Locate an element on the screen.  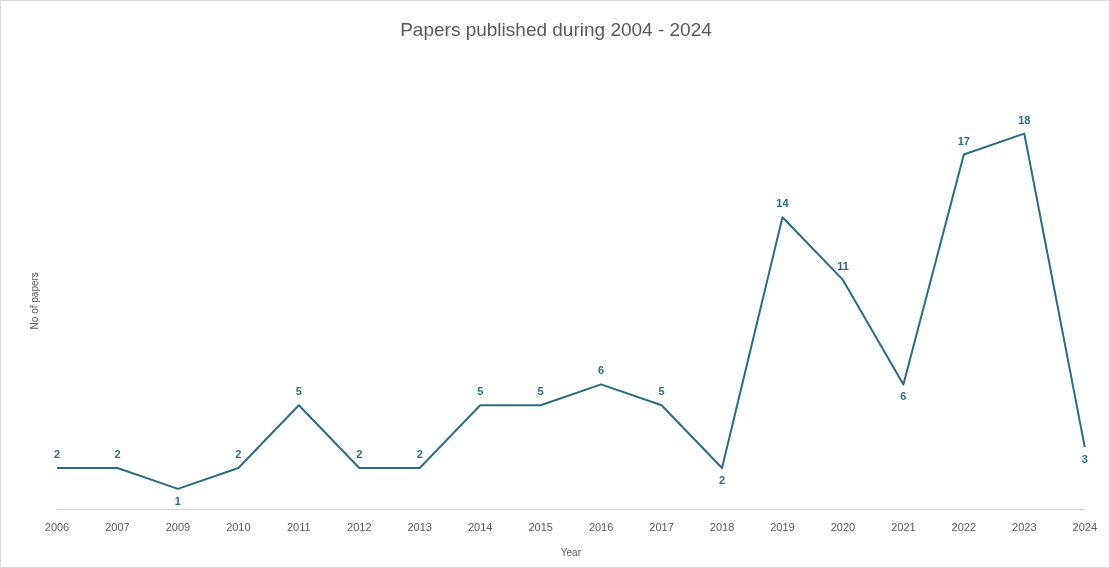
x-tick-label: 2021 is located at coordinates (903, 527).